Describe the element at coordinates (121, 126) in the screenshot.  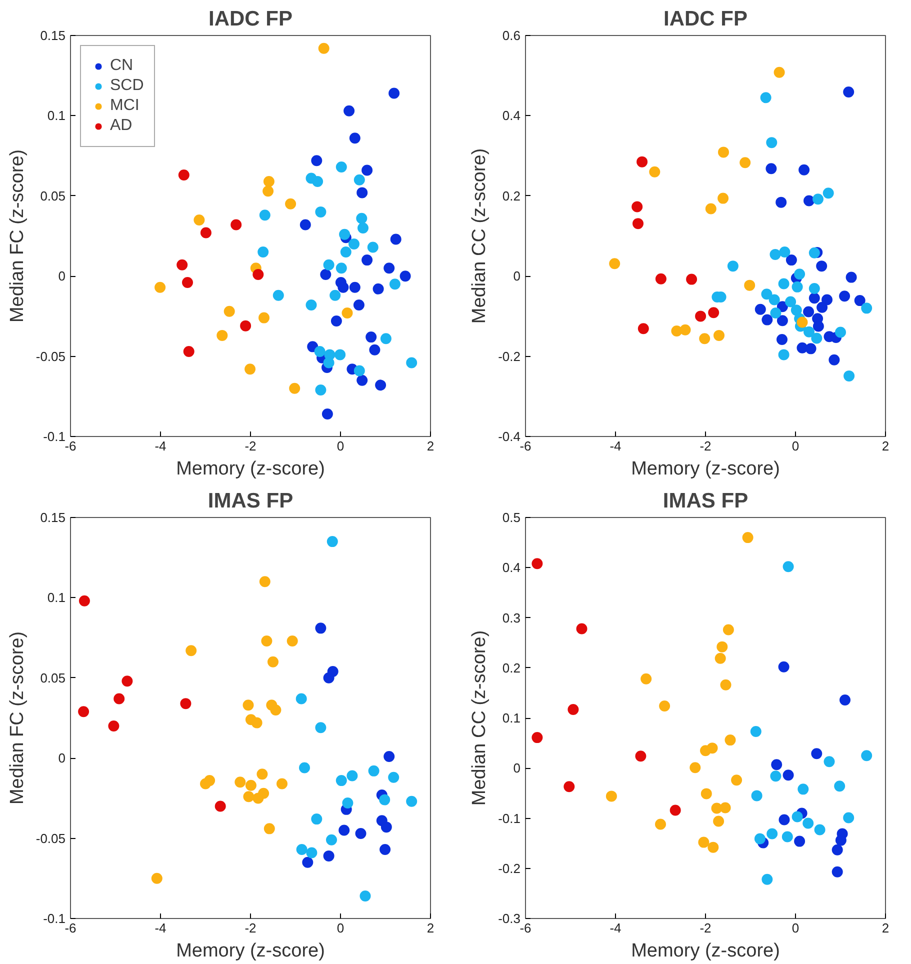
I see `legend-label: AD` at that location.